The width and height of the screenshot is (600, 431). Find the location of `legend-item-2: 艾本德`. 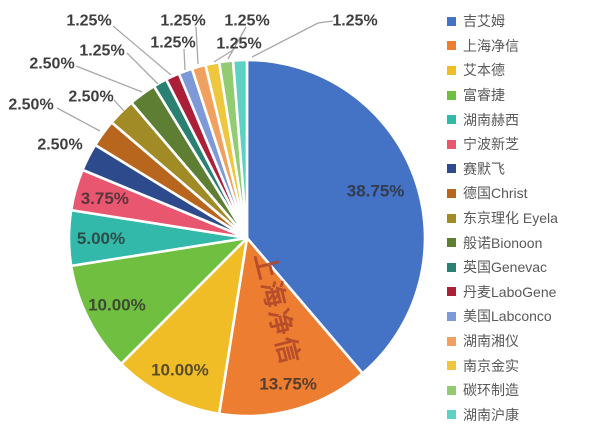

legend-item-2: 艾本德 is located at coordinates (502, 70).